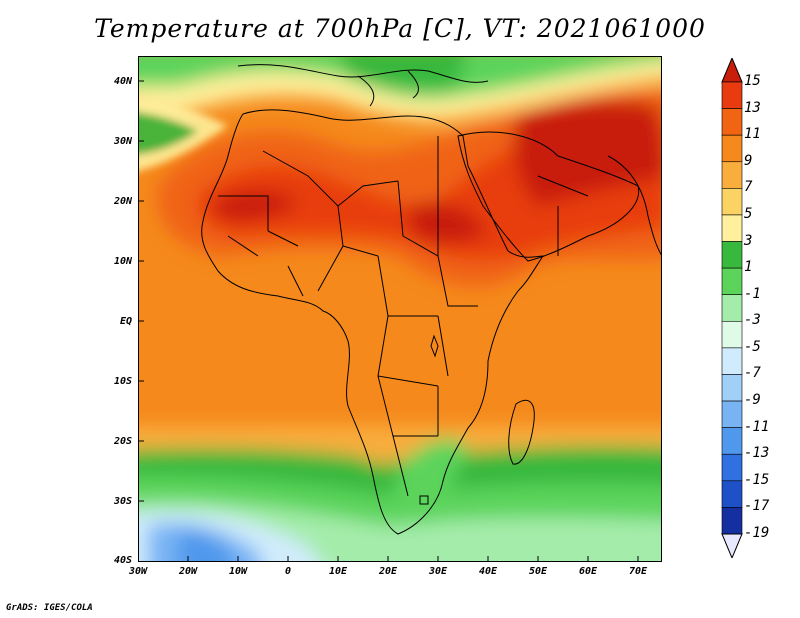 The image size is (800, 618). Describe the element at coordinates (338, 571) in the screenshot. I see `lon-label-10e: 10E` at that location.